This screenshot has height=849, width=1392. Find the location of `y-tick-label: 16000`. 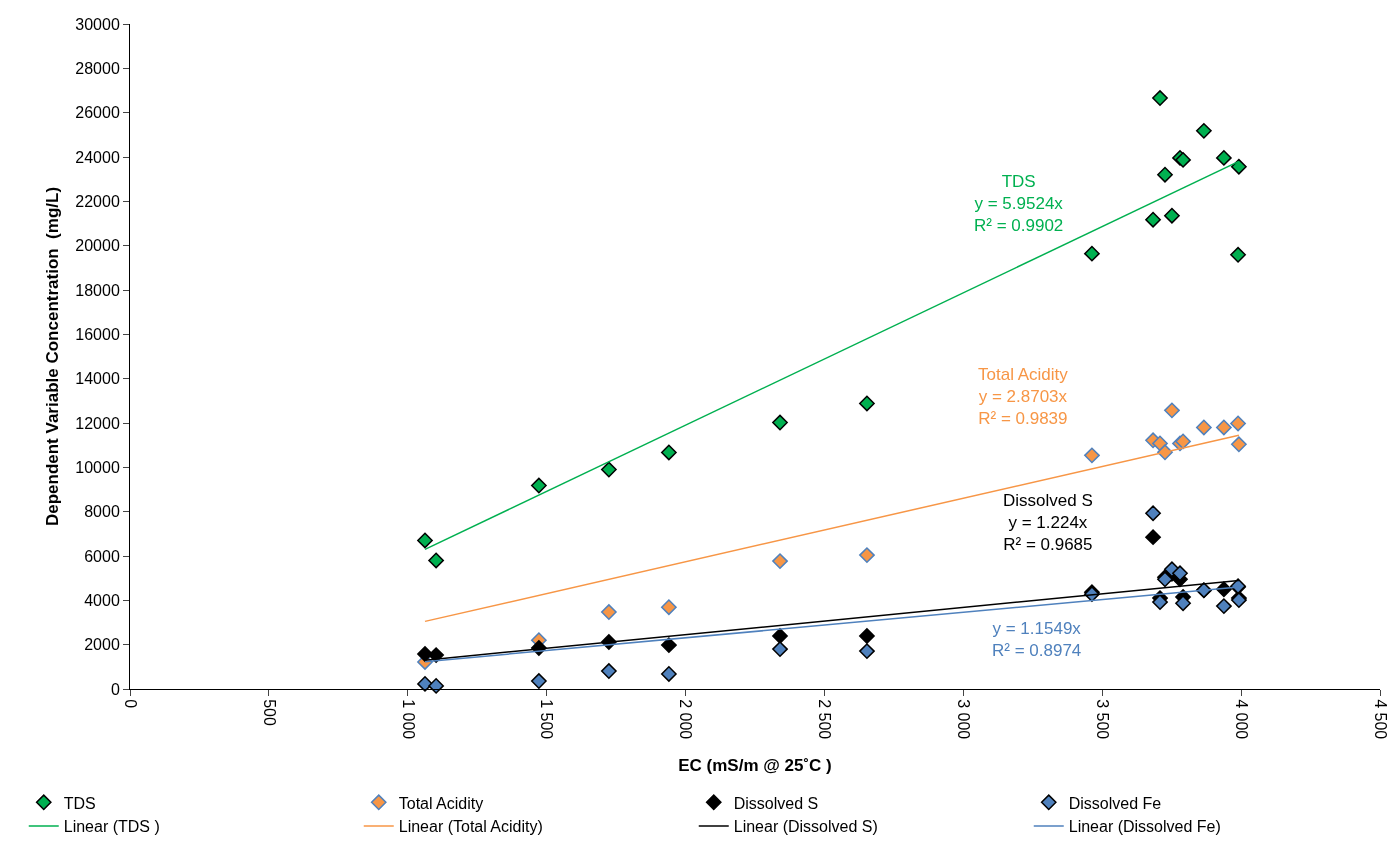

y-tick-label: 16000 is located at coordinates (97, 334).